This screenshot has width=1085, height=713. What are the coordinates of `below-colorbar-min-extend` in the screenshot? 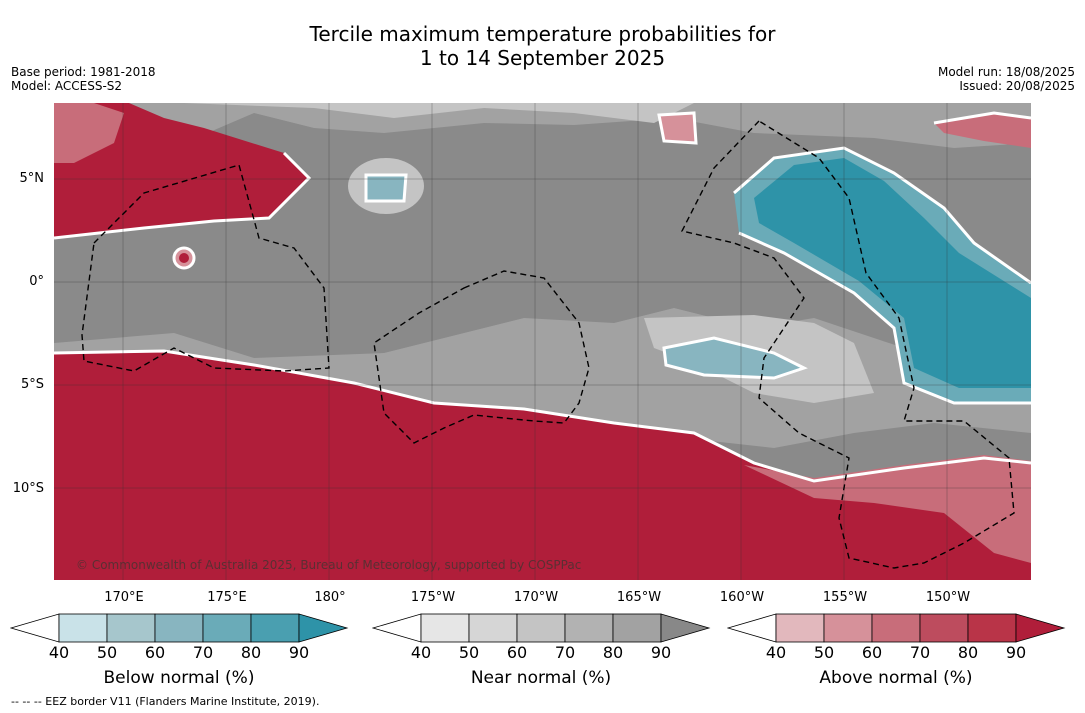 It's located at (35, 628).